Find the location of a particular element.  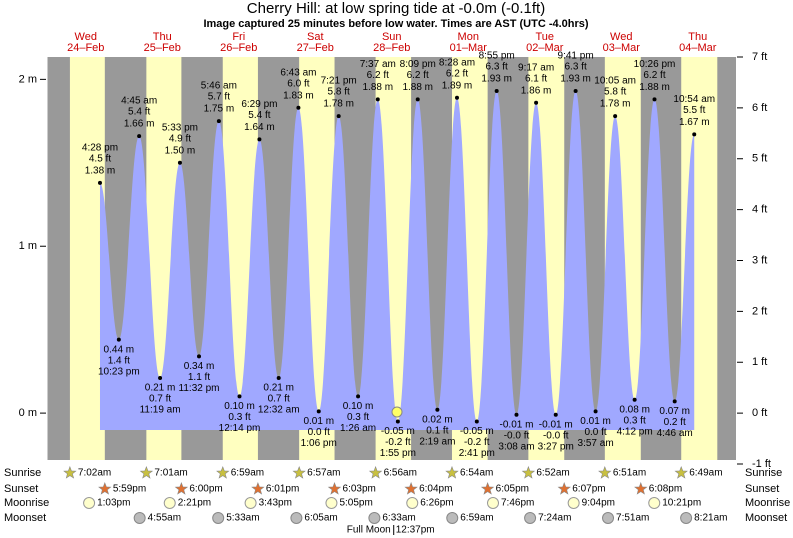

row-label: Sunrise is located at coordinates (22, 473).